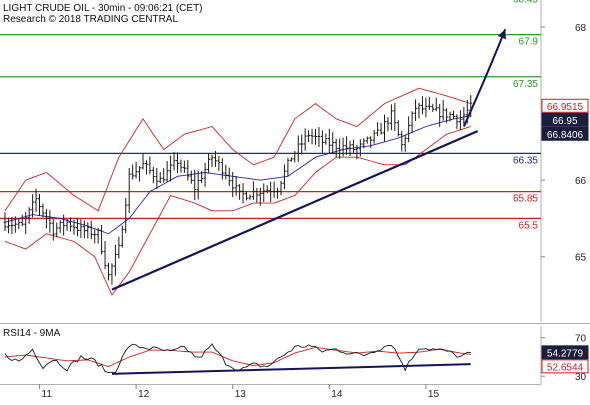  I want to click on price-tag-label: 66.8406, so click(565, 135).